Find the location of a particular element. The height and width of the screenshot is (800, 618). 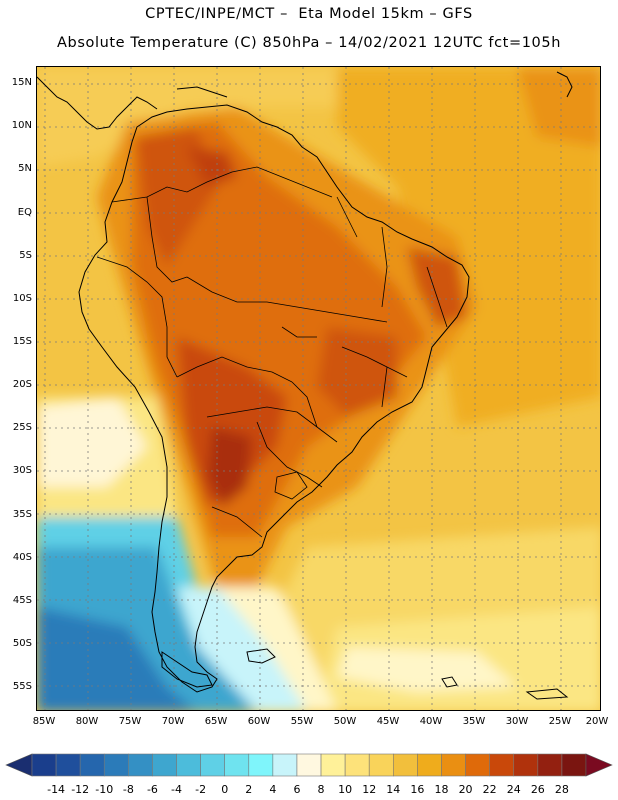

lat-label-45s: 45S is located at coordinates (22, 600).